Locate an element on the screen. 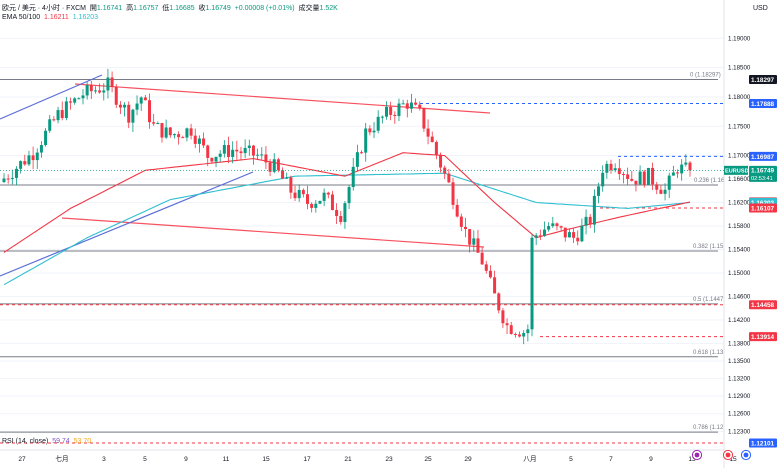 Image resolution: width=778 pixels, height=468 pixels. currency-label: USD is located at coordinates (760, 8).